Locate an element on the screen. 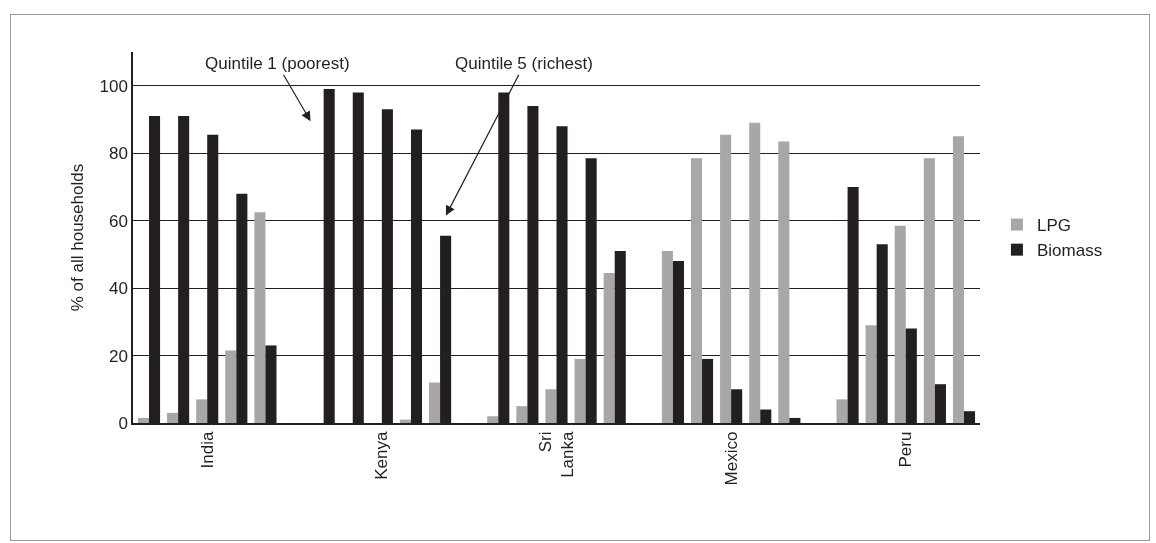 Image resolution: width=1156 pixels, height=543 pixels. y-tick-label: 20 is located at coordinates (118, 356).